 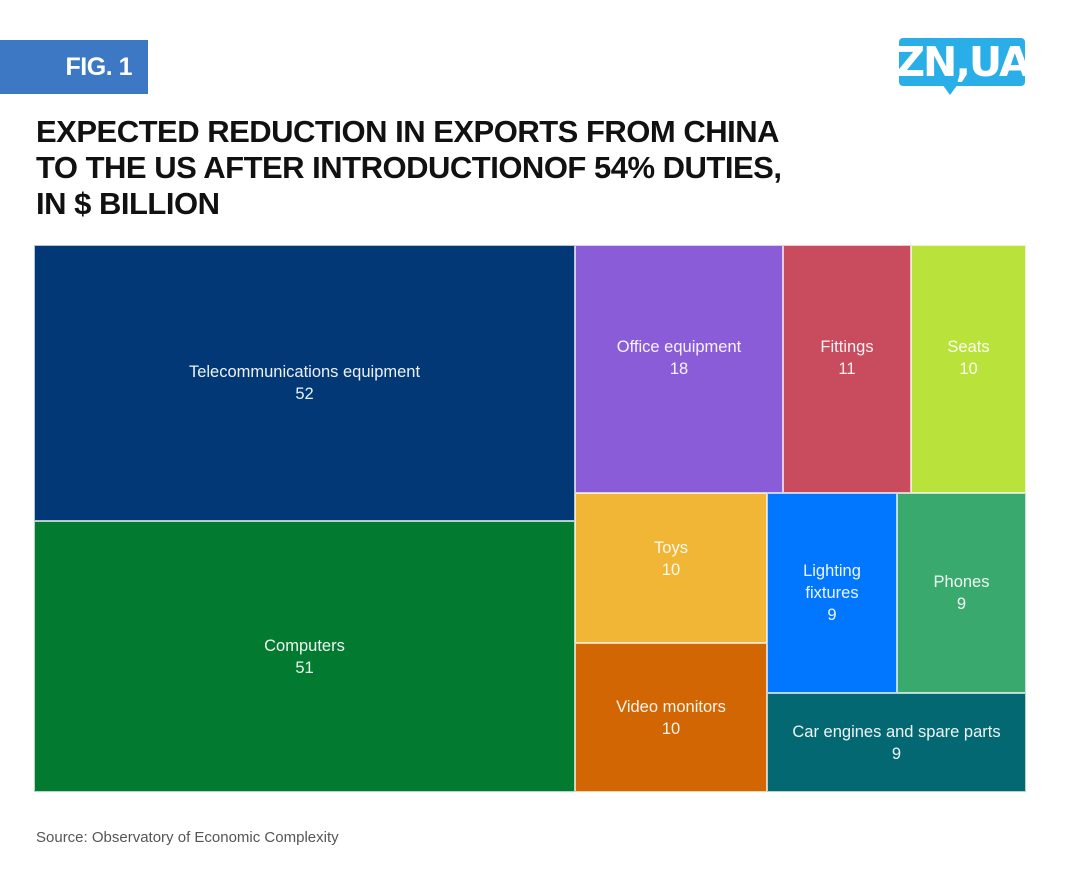 I want to click on logo-speech-tail-icon, so click(x=950, y=89).